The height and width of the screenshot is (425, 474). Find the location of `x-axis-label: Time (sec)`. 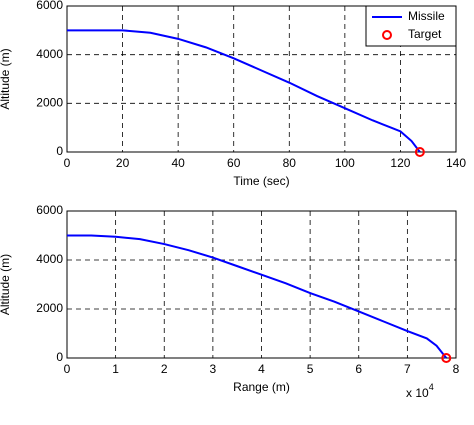

x-axis-label: Time (sec) is located at coordinates (261, 181).